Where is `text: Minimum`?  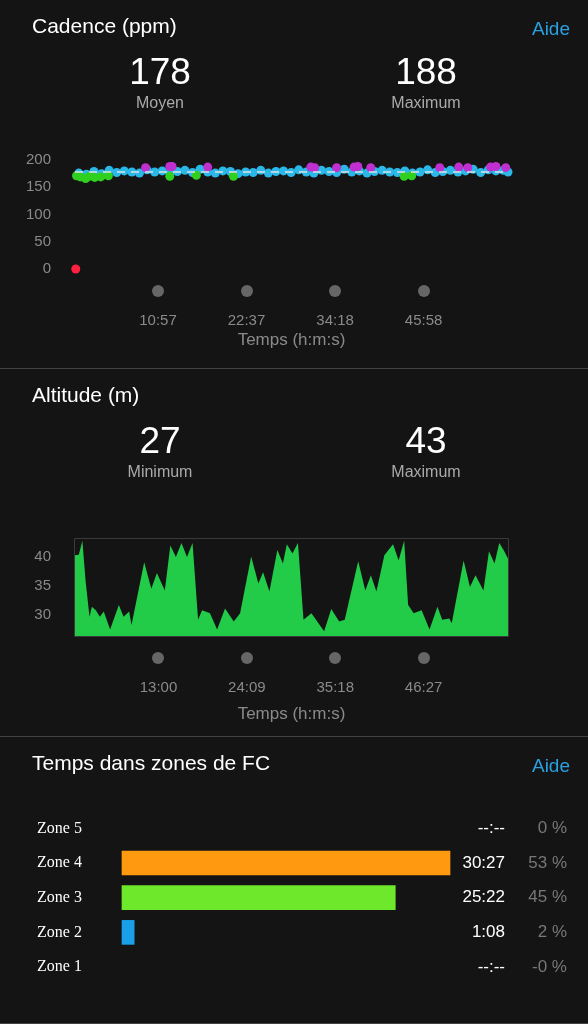 text: Minimum is located at coordinates (160, 472).